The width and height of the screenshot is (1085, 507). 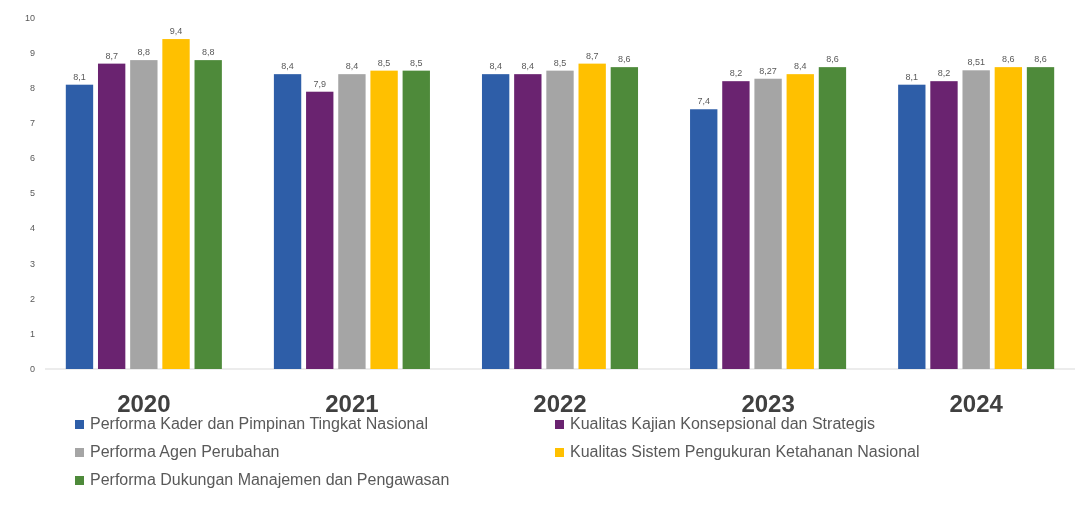 I want to click on y-tick-label: 3, so click(x=32, y=263).